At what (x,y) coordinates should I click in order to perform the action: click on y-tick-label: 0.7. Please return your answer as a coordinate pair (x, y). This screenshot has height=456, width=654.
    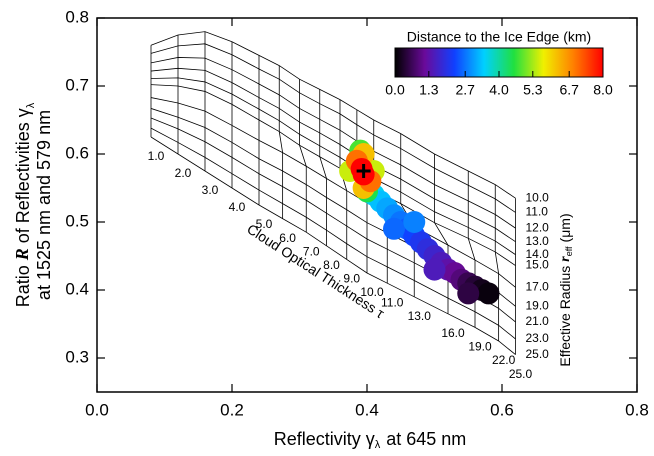
    Looking at the image, I should click on (77, 84).